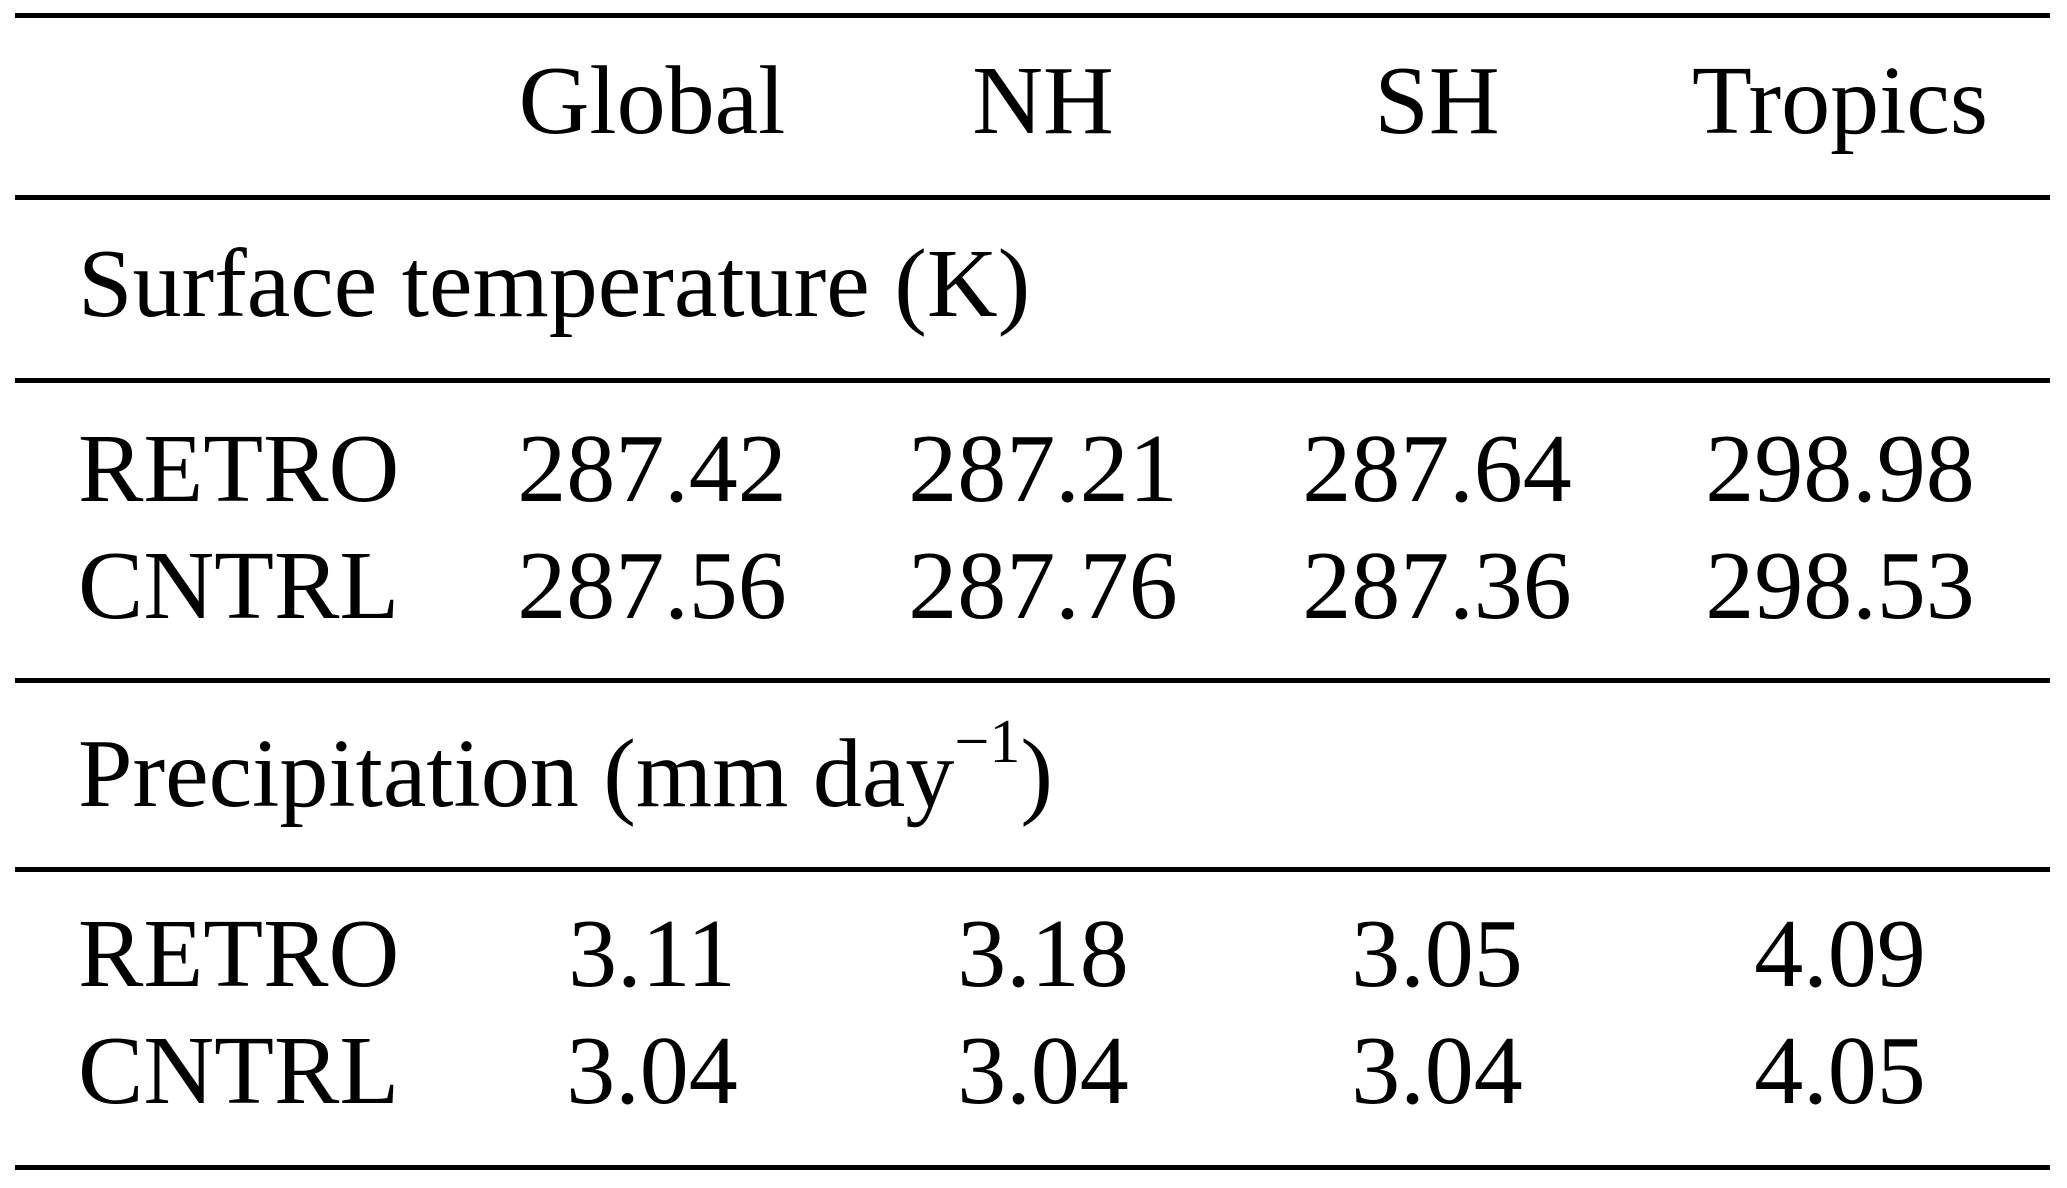 This screenshot has width=2067, height=1188. I want to click on table-cell: 3.18, so click(1043, 954).